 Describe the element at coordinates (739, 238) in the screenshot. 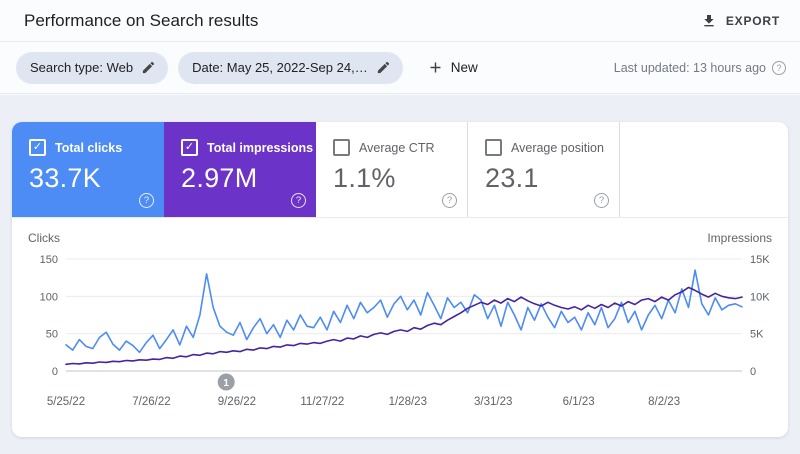

I see `right-axis-title: Impressions` at that location.